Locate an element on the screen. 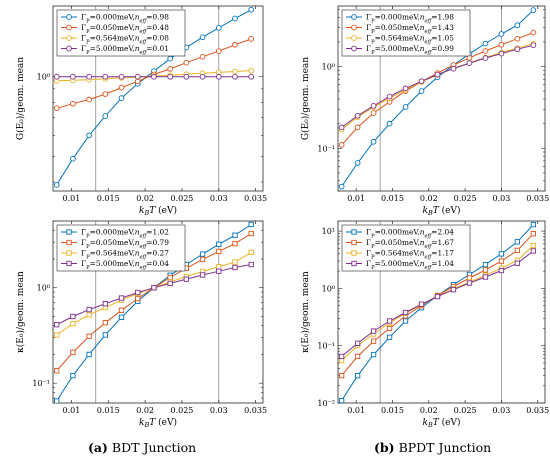 This screenshot has height=464, width=550. legend-entry: ΓP=0.564meV,neff=1.05 is located at coordinates (410, 40).